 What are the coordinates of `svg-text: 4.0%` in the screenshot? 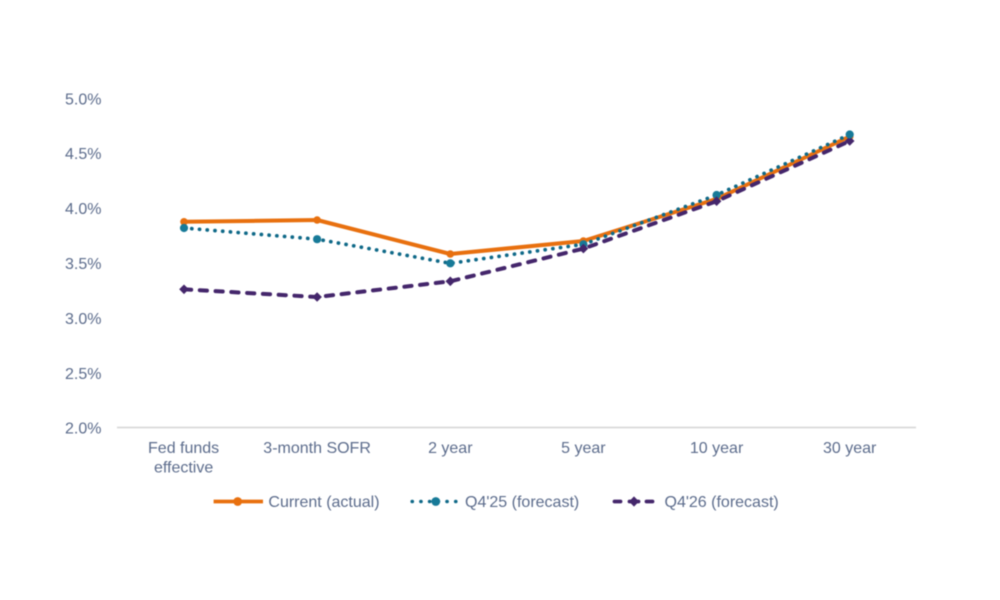 It's located at (83, 209).